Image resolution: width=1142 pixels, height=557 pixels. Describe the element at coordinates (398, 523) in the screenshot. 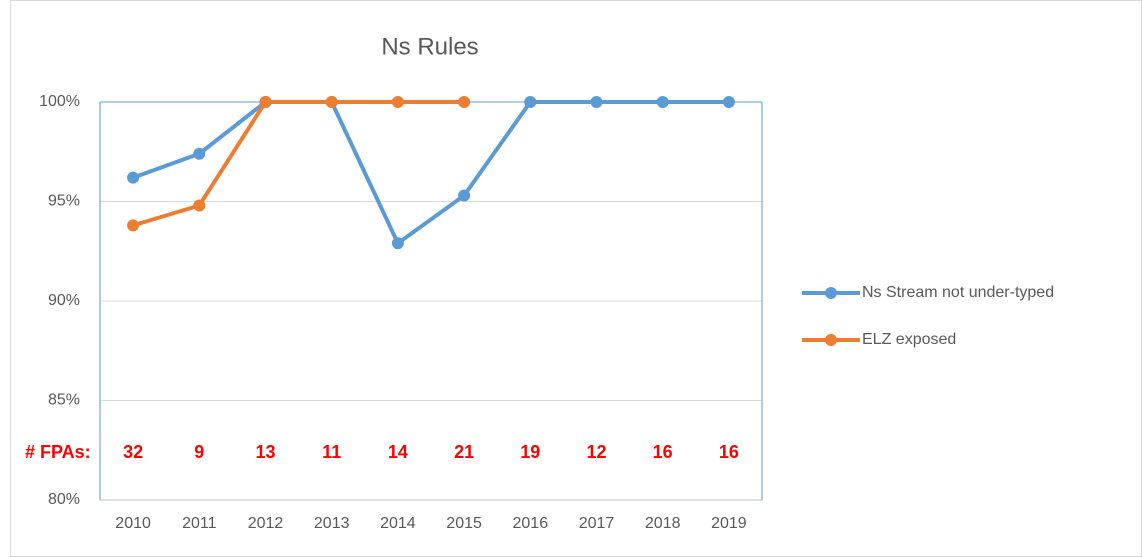

I see `x-tick-label: 2014` at that location.